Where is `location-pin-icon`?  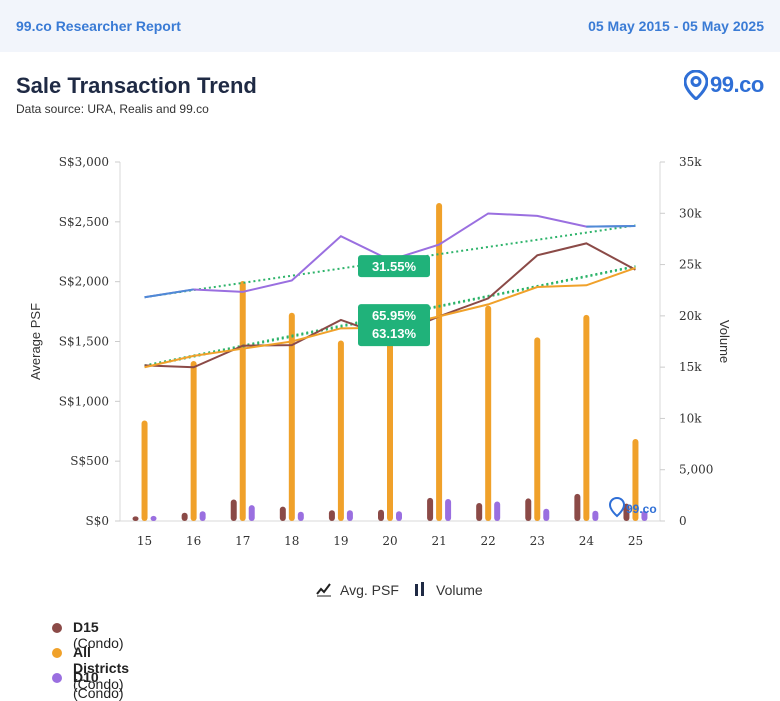 location-pin-icon is located at coordinates (696, 85).